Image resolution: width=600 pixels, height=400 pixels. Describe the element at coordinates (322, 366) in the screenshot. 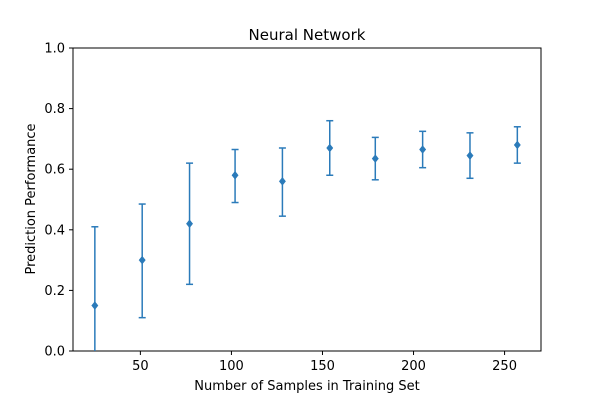

I see `x-tick-label: 150` at that location.